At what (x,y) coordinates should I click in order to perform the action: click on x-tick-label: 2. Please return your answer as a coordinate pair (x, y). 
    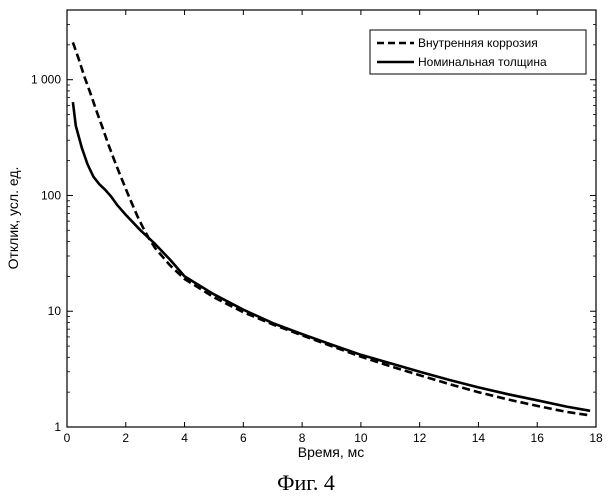
    Looking at the image, I should click on (125, 438).